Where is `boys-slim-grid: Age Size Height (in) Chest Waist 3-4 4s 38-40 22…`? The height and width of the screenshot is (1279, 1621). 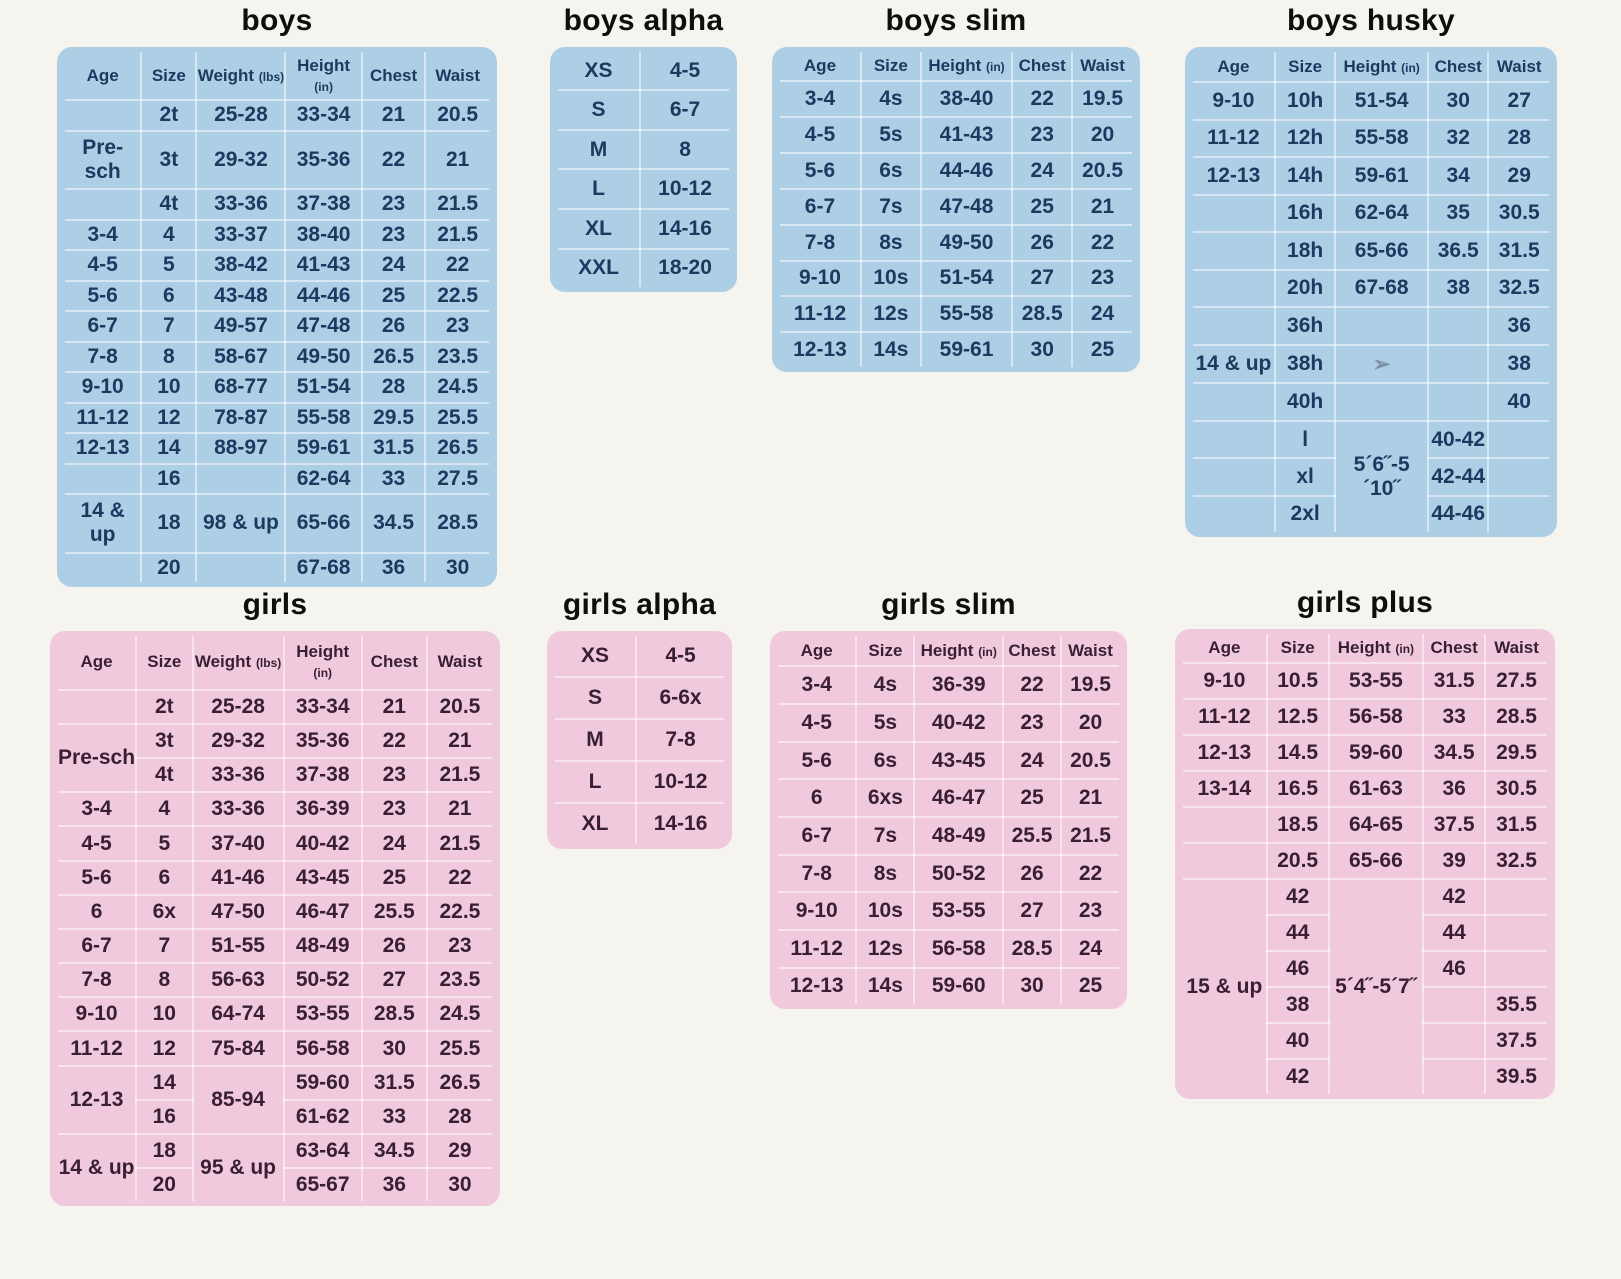 boys-slim-grid: Age Size Height (in) Chest Waist 3-4 4s 38-40 22… is located at coordinates (956, 209).